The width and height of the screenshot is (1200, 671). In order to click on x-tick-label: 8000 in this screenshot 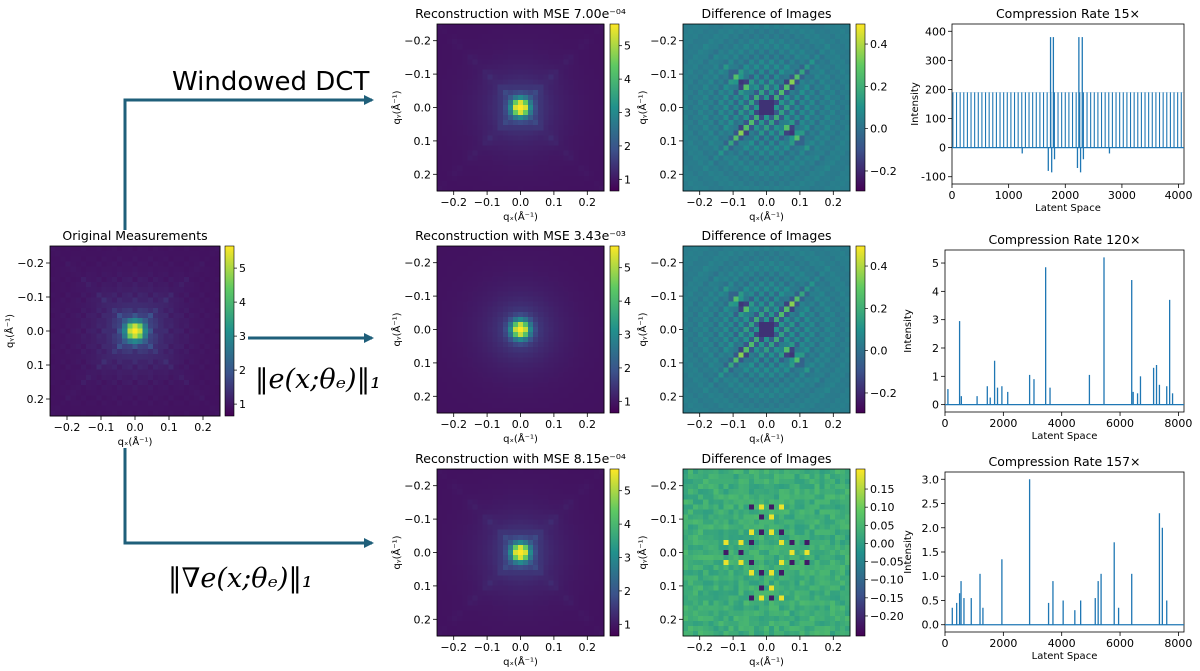, I will do `click(1178, 643)`.